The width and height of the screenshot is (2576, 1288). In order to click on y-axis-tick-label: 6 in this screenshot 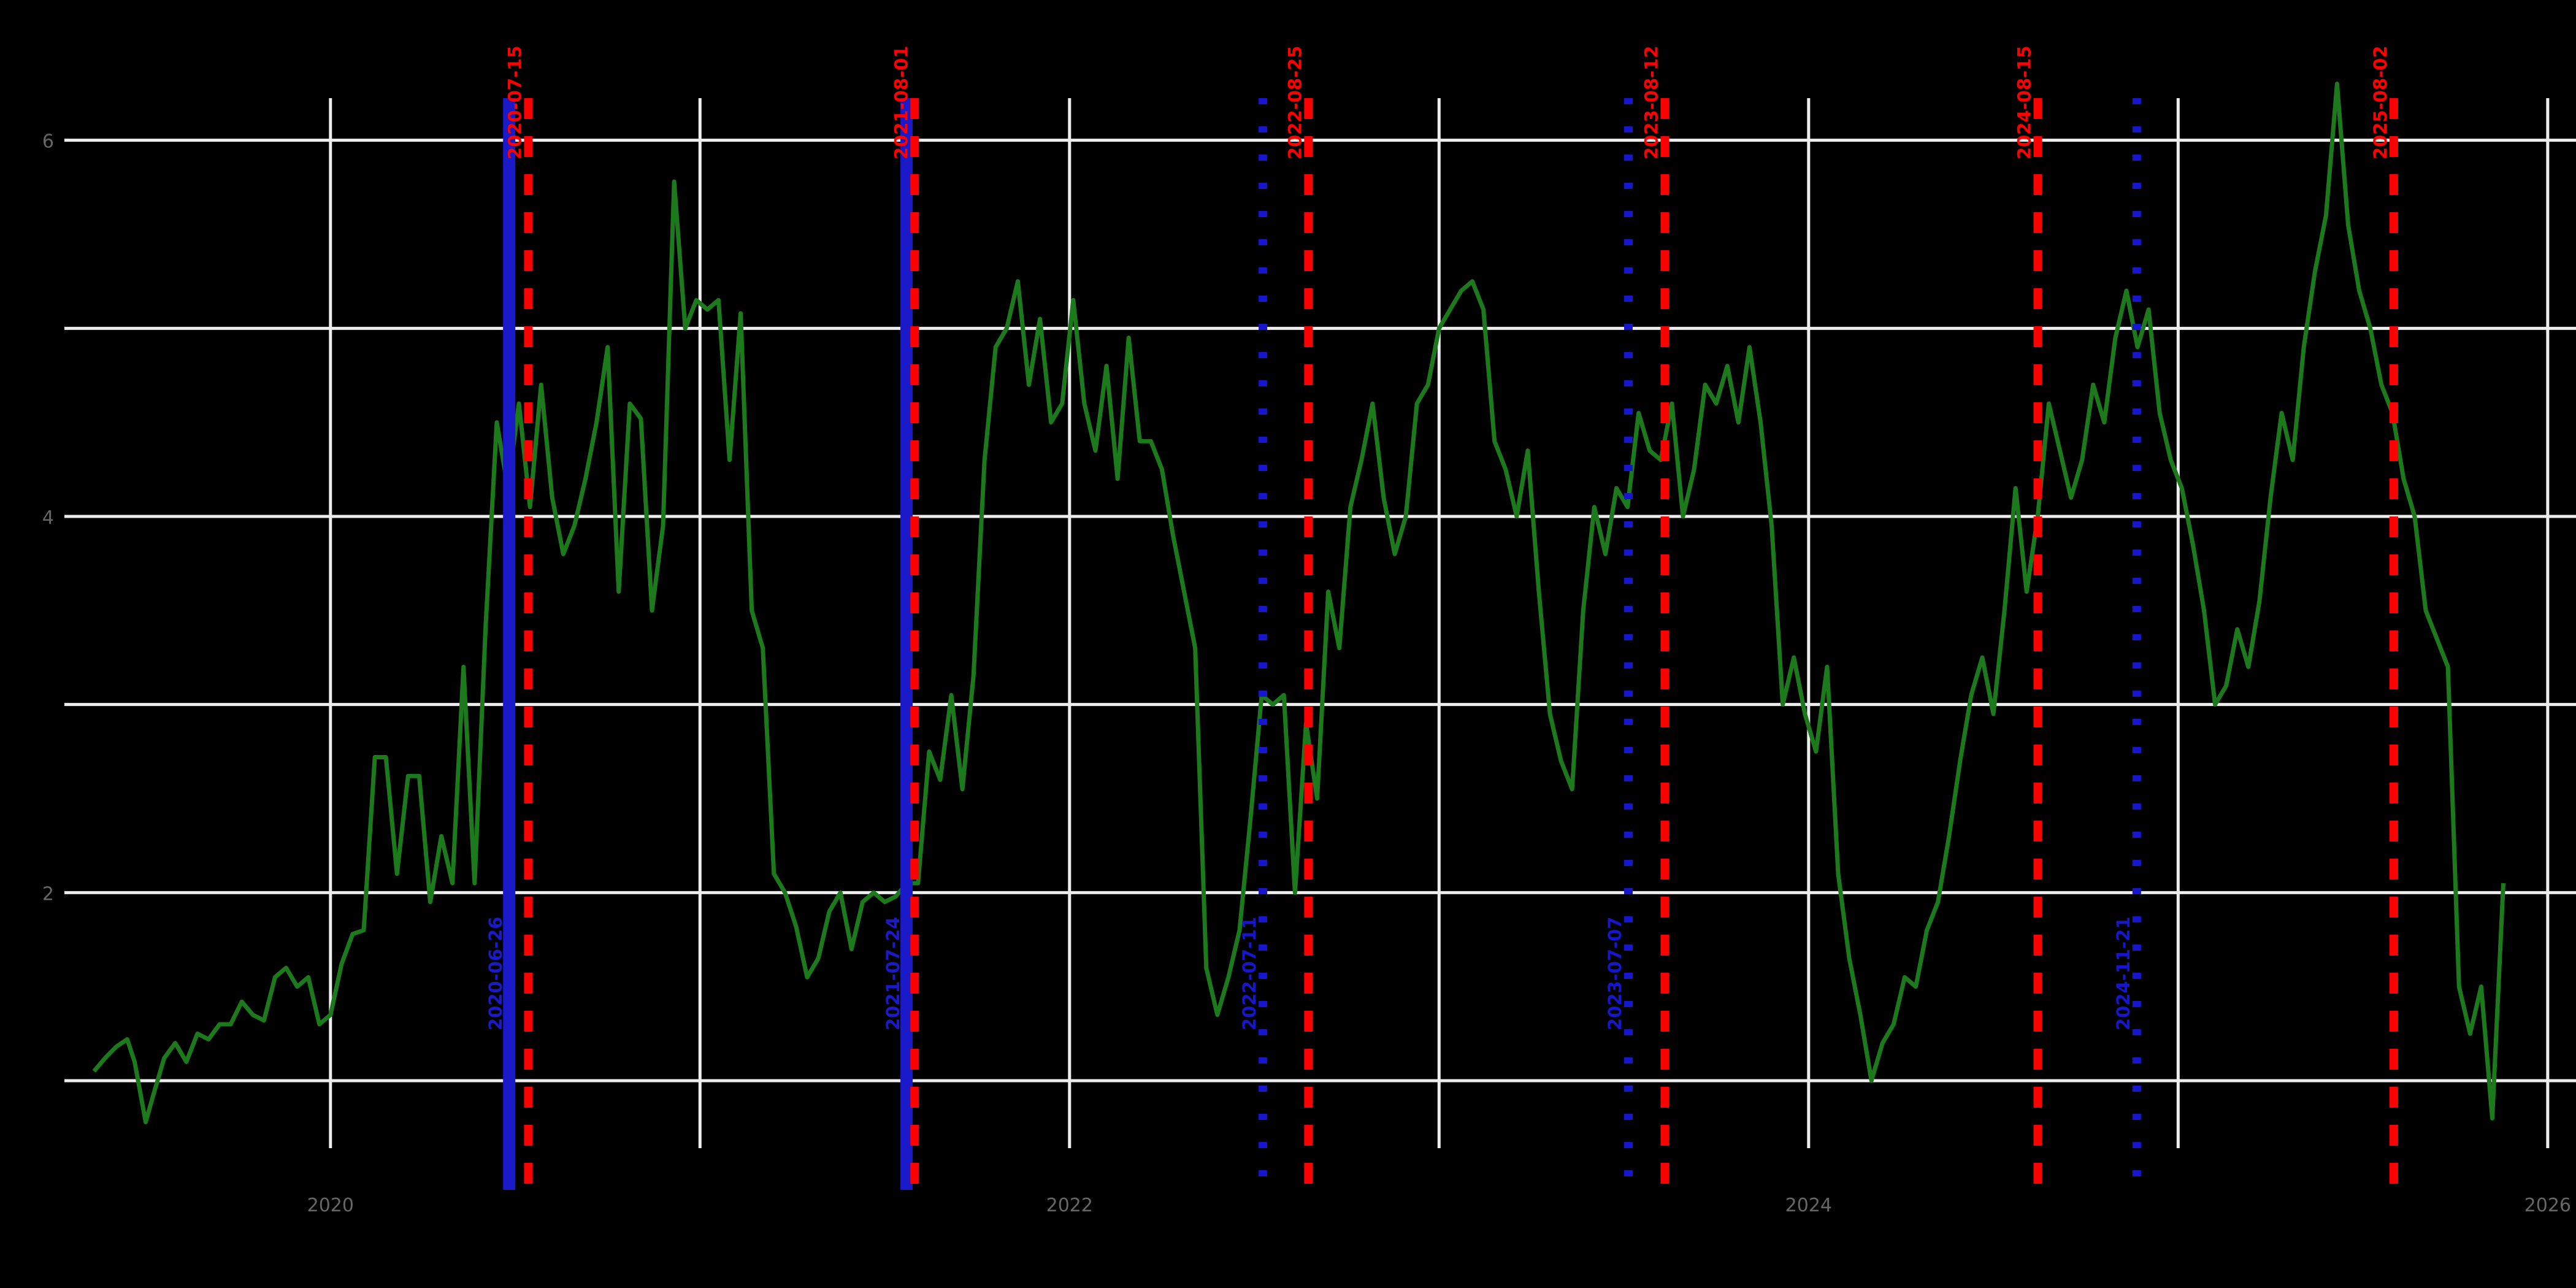, I will do `click(48, 142)`.